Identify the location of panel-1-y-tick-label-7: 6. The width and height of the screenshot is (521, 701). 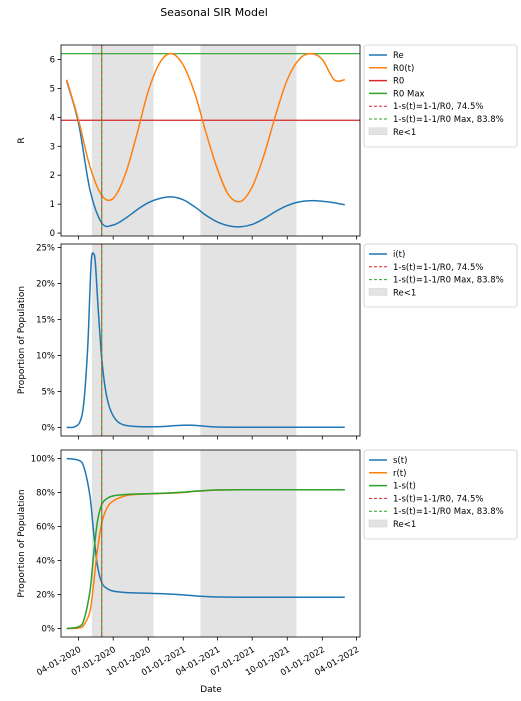
(52, 60).